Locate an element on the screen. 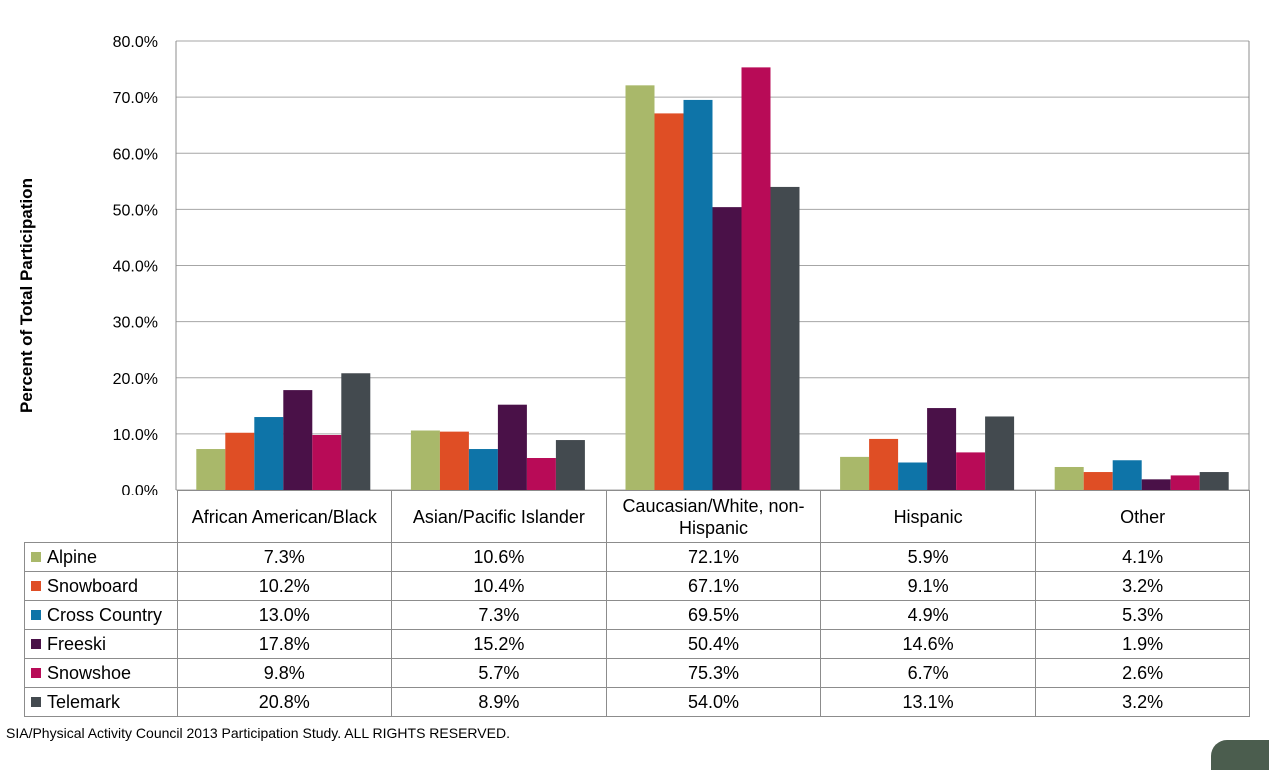 The height and width of the screenshot is (770, 1269). table-corner is located at coordinates (101, 516).